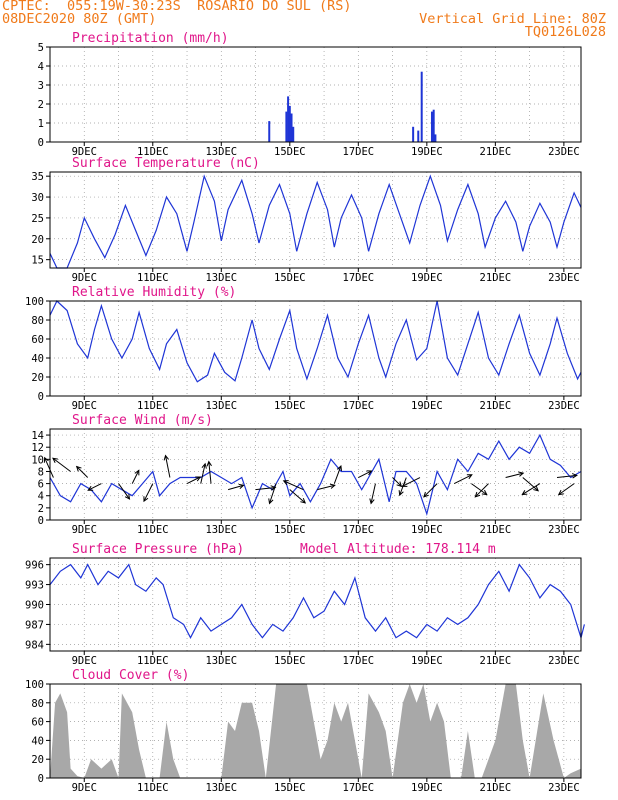 The image size is (618, 800). What do you see at coordinates (427, 278) in the screenshot?
I see `temperature-xtick-label: 19DEC` at bounding box center [427, 278].